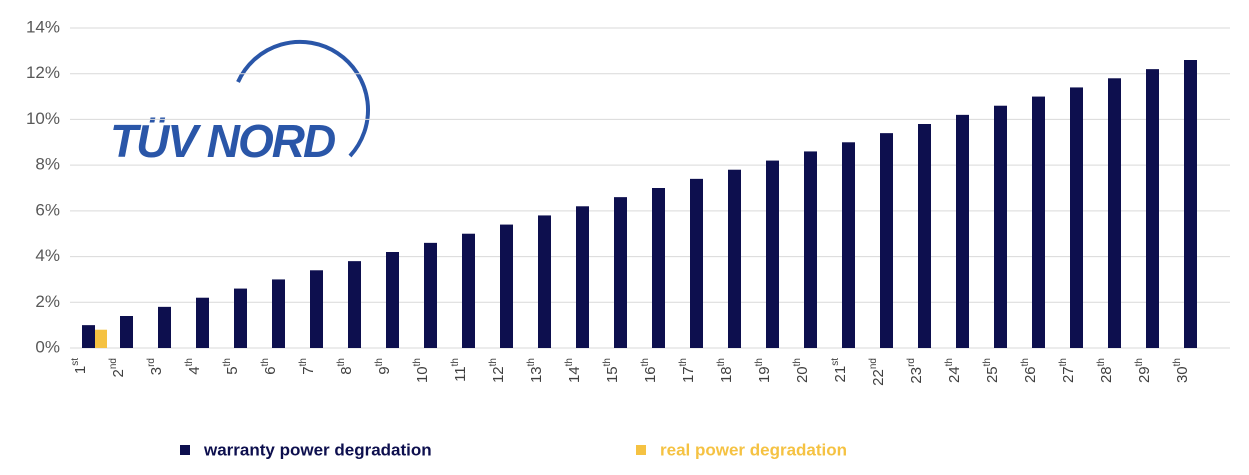 The height and width of the screenshot is (475, 1249). What do you see at coordinates (43, 118) in the screenshot?
I see `y-tick-label: 10%` at bounding box center [43, 118].